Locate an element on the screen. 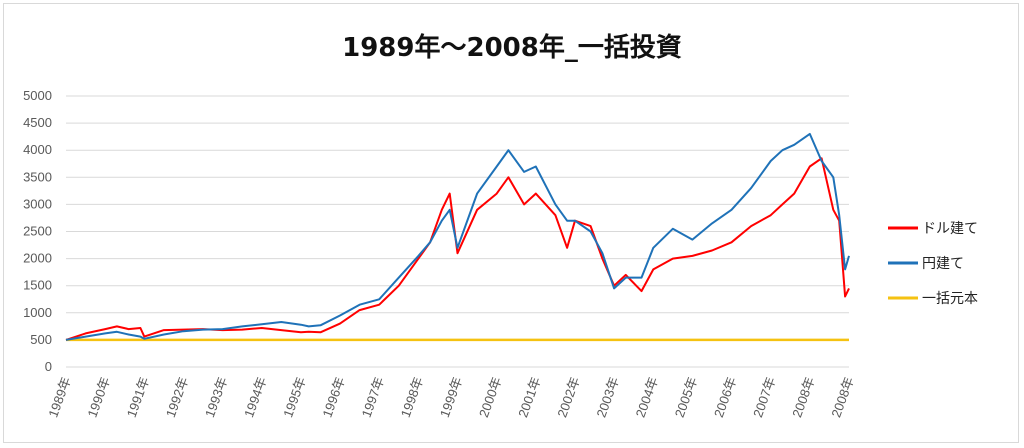 Image resolution: width=1024 pixels, height=448 pixels. y-tick-label: 1500 is located at coordinates (37, 285).